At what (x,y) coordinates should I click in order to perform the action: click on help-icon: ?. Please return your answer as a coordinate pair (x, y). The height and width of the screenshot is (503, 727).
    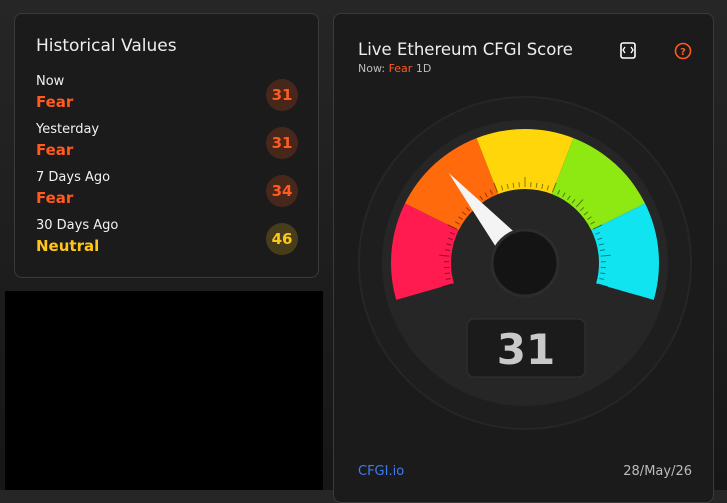
    Looking at the image, I should click on (683, 51).